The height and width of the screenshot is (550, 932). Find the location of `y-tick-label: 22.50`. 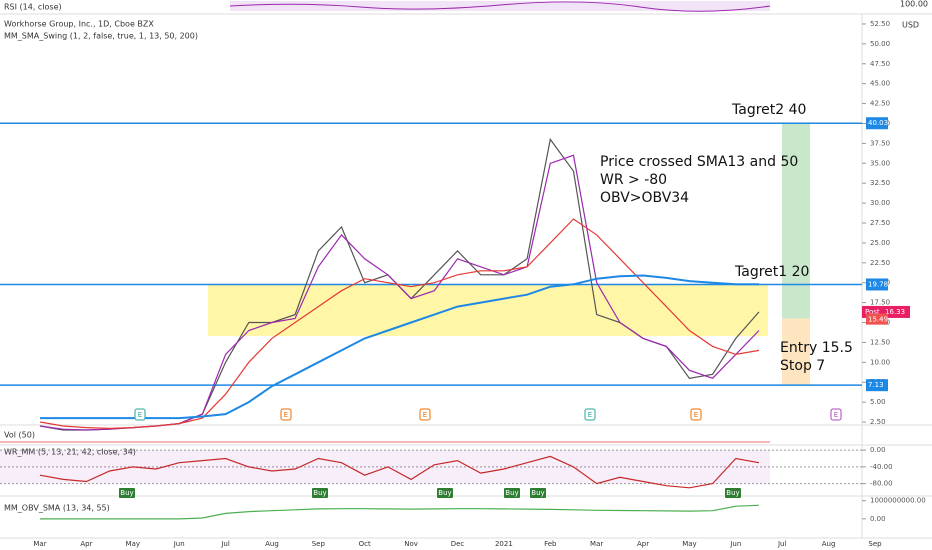

y-tick-label: 22.50 is located at coordinates (880, 263).